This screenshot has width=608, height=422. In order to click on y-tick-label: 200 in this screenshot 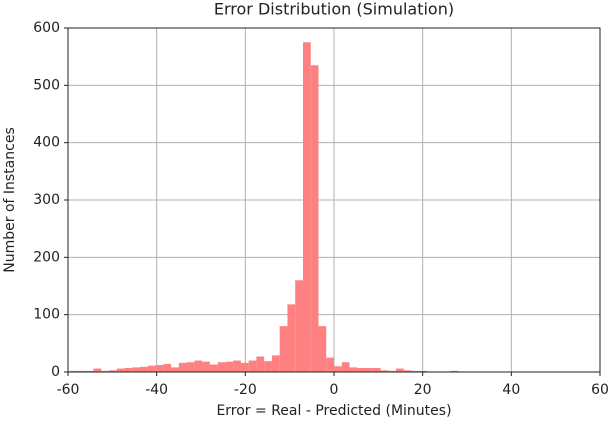, I will do `click(46, 257)`.